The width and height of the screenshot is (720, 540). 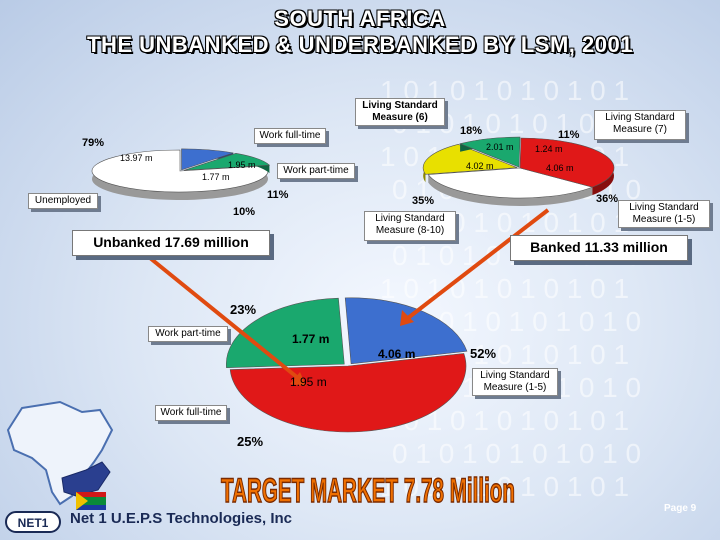 I want to click on target-lsm1-5-label: Living Standard Measure (1-5), so click(x=515, y=382).